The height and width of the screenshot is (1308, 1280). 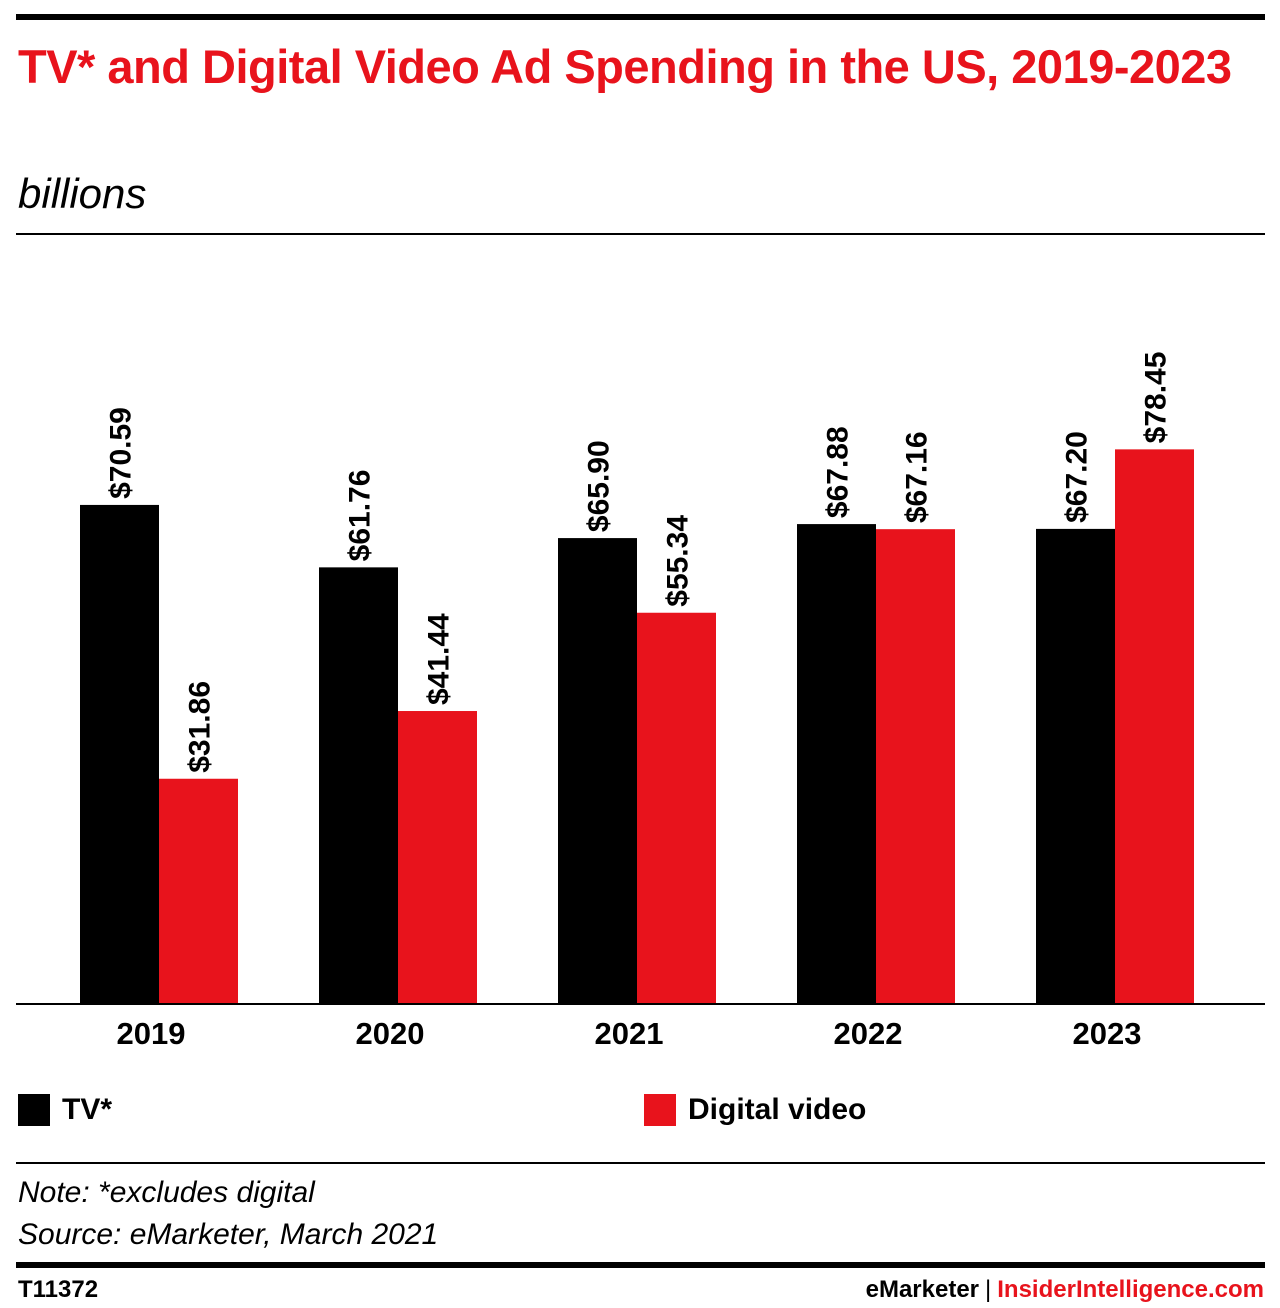 I want to click on x-tick-label-2020: 2020, so click(x=390, y=1033).